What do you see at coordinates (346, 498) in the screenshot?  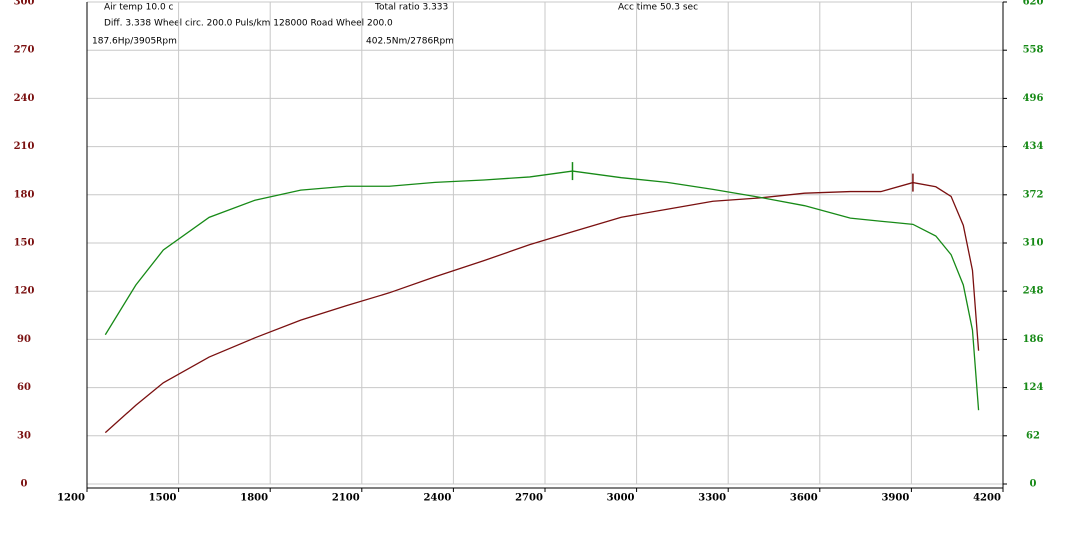 I see `x-tick-label: 2100` at bounding box center [346, 498].